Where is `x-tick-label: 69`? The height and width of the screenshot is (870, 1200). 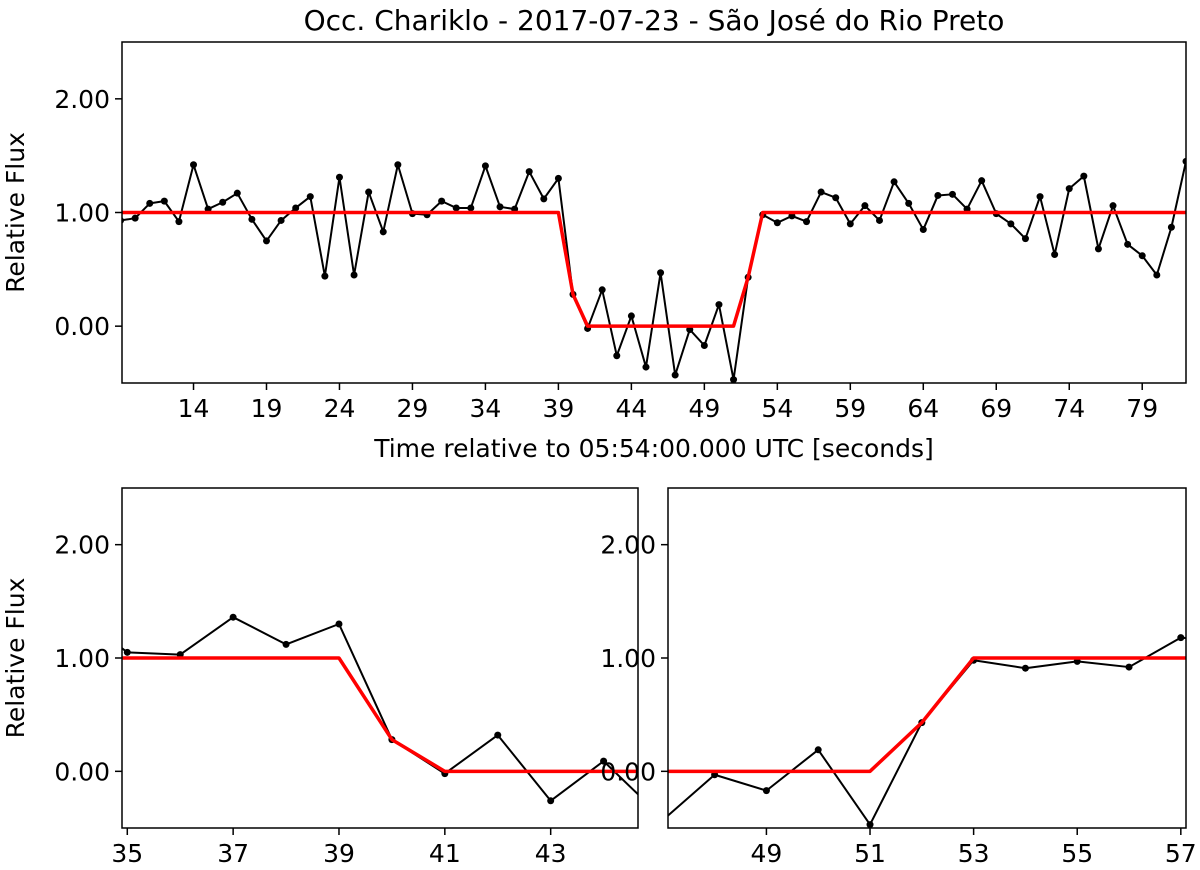 x-tick-label: 69 is located at coordinates (996, 408).